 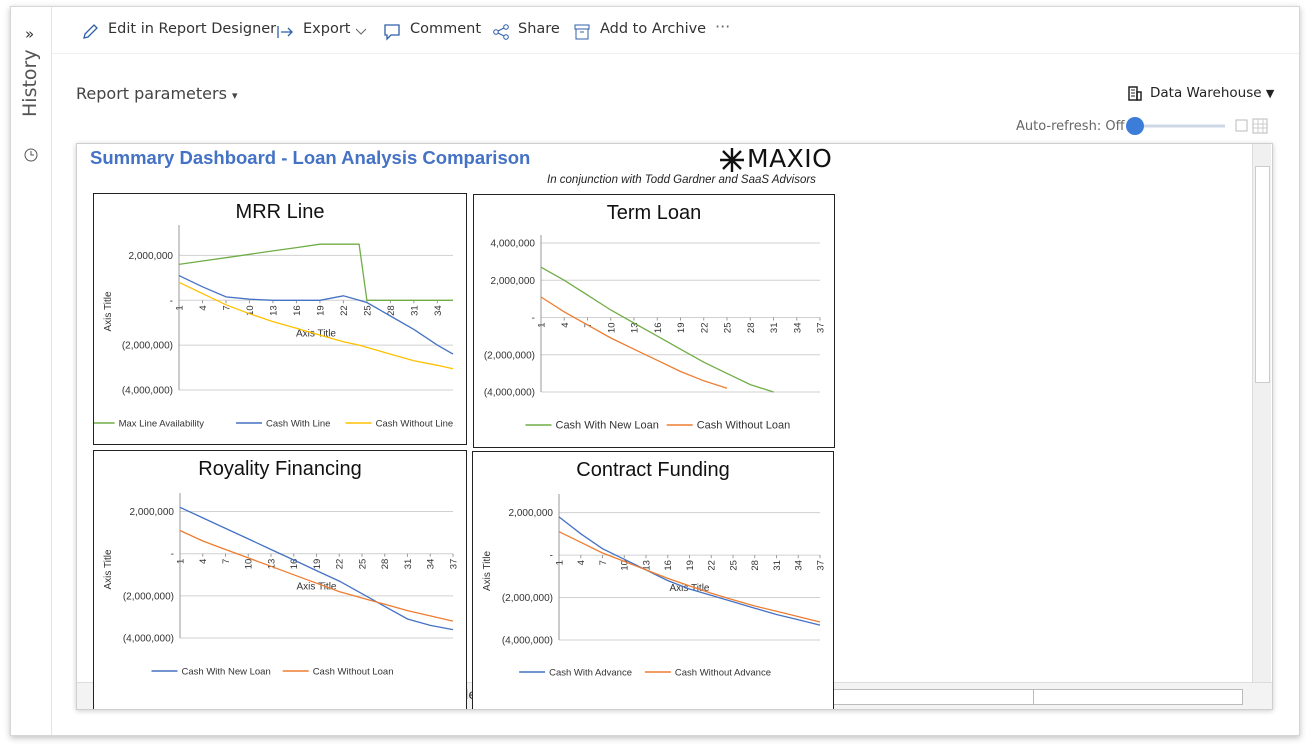 What do you see at coordinates (653, 29) in the screenshot?
I see `toolbar-button: Add to Archive` at bounding box center [653, 29].